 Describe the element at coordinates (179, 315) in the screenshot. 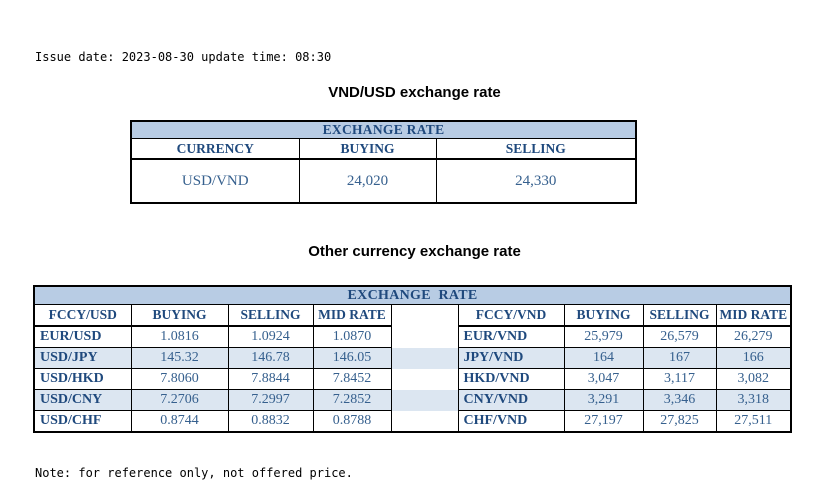

I see `table2-col-buying-left: BUYING` at that location.